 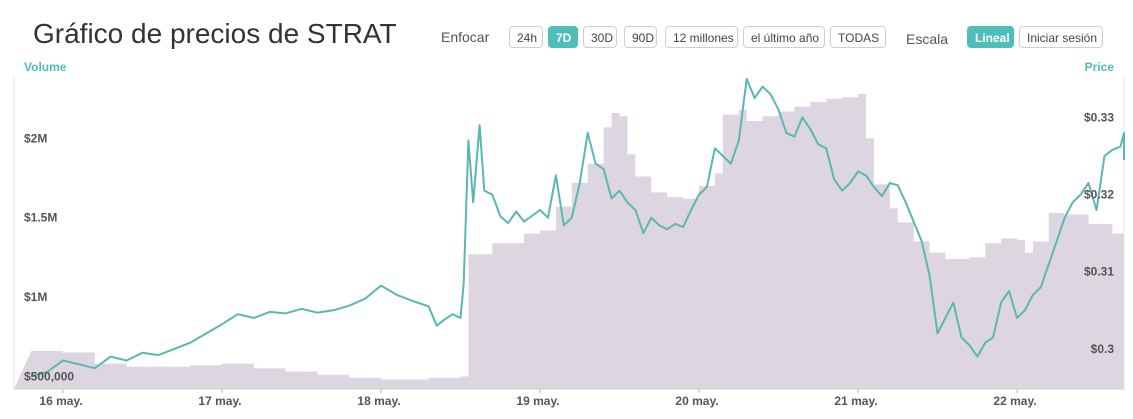 I want to click on volume-tick-label: $2M, so click(x=35, y=138).